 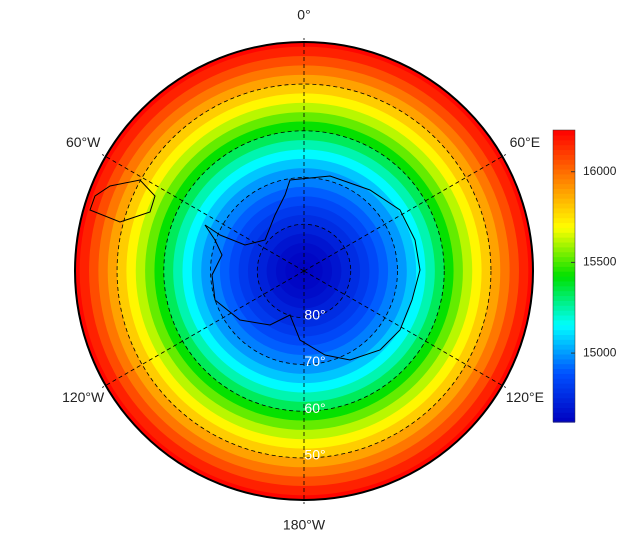 I want to click on longitude-label: 60°E, so click(x=525, y=142).